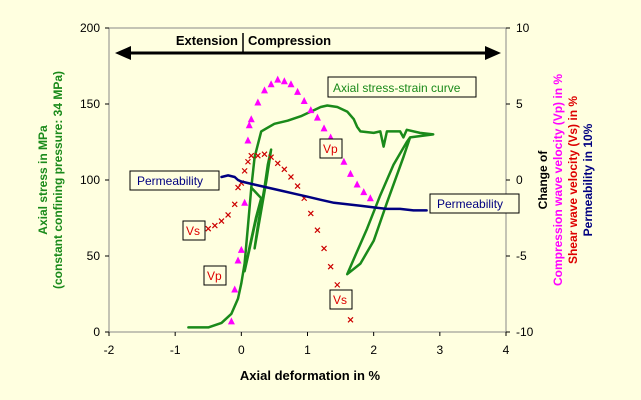 The height and width of the screenshot is (400, 641). What do you see at coordinates (58, 180) in the screenshot?
I see `y-left-label-line-2: (constant confining pressure: 34 MPa)` at bounding box center [58, 180].